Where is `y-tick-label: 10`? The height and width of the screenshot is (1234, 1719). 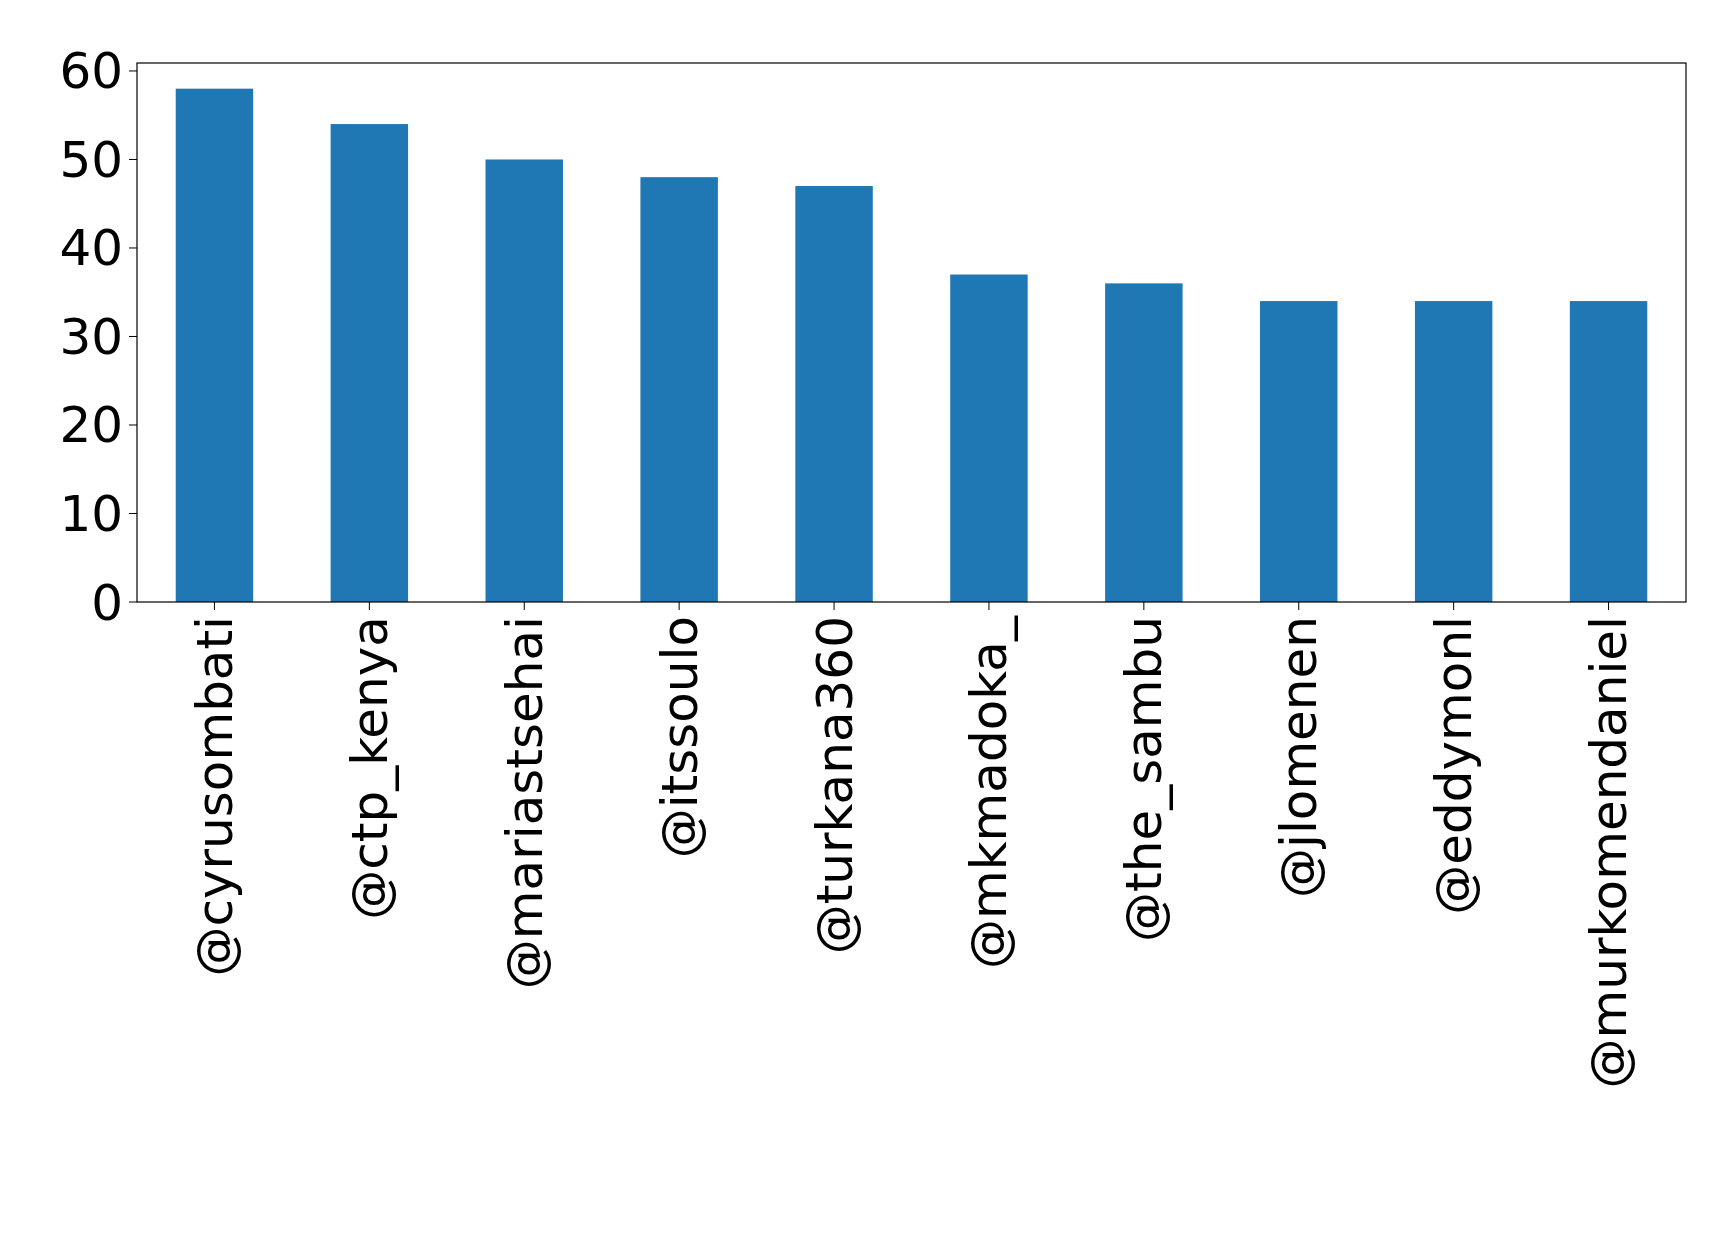 y-tick-label: 10 is located at coordinates (91, 513).